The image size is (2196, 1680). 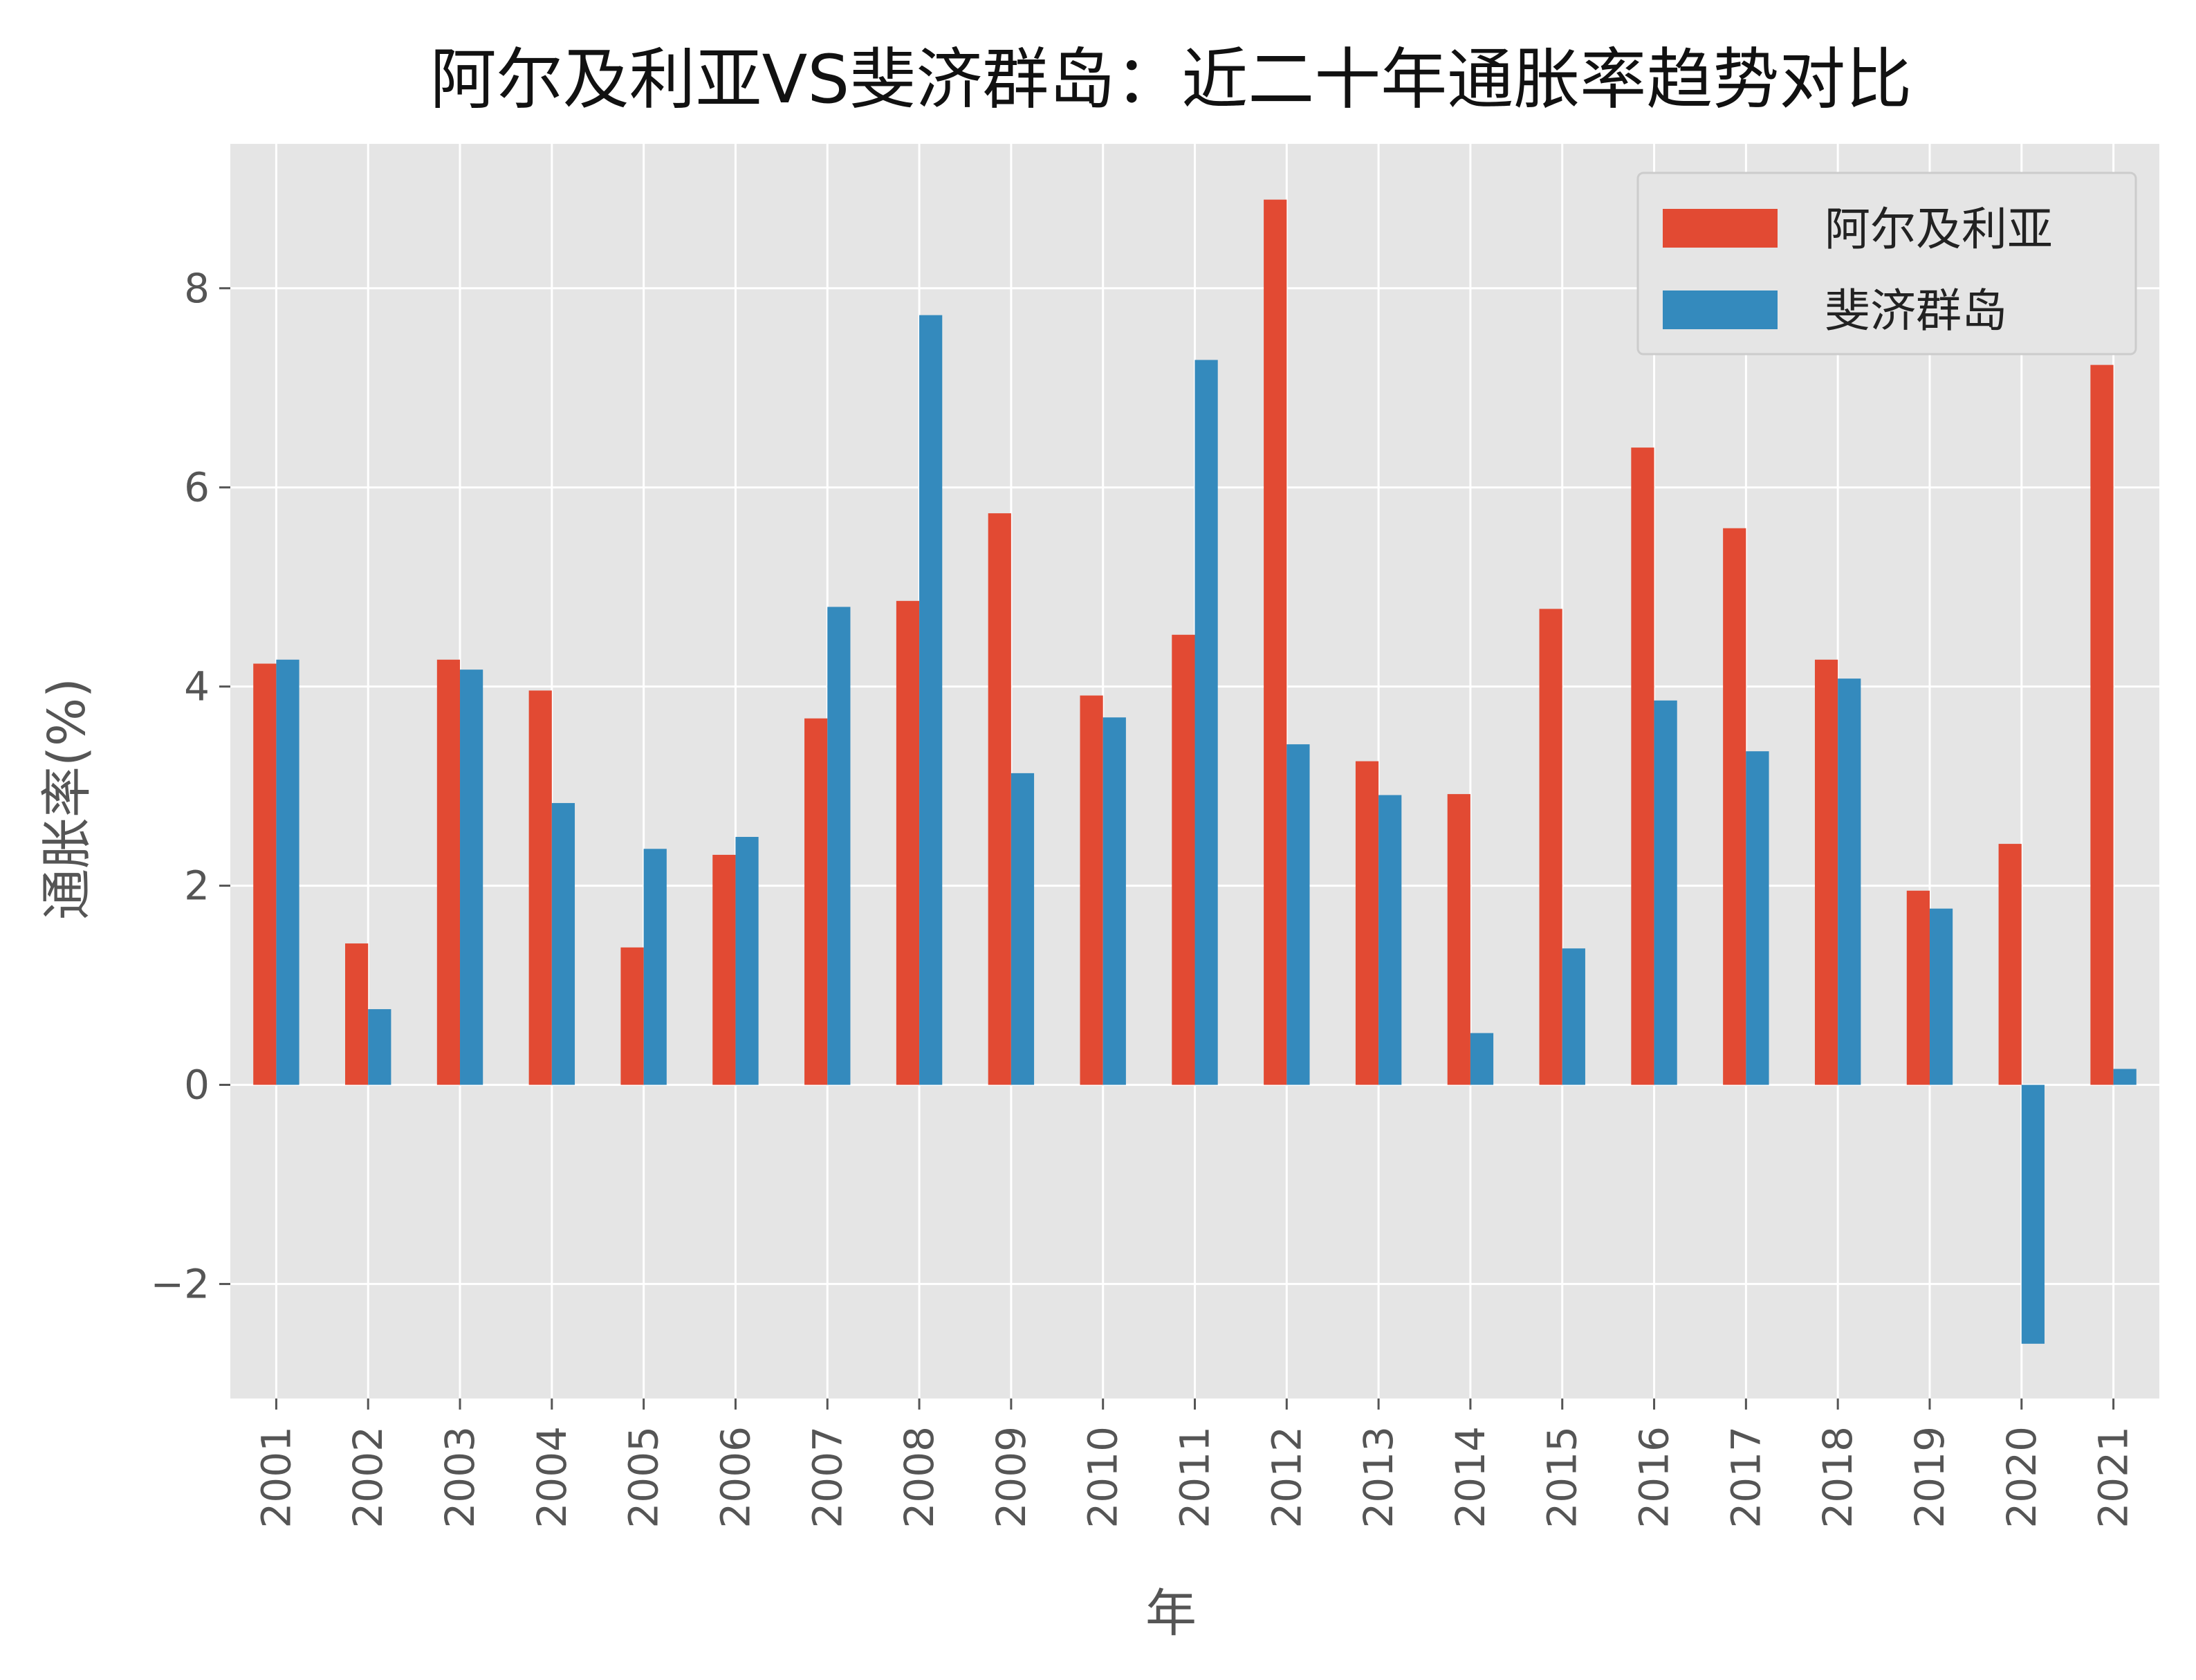 What do you see at coordinates (1195, 1477) in the screenshot?
I see `x-tick-label: 2011` at bounding box center [1195, 1477].